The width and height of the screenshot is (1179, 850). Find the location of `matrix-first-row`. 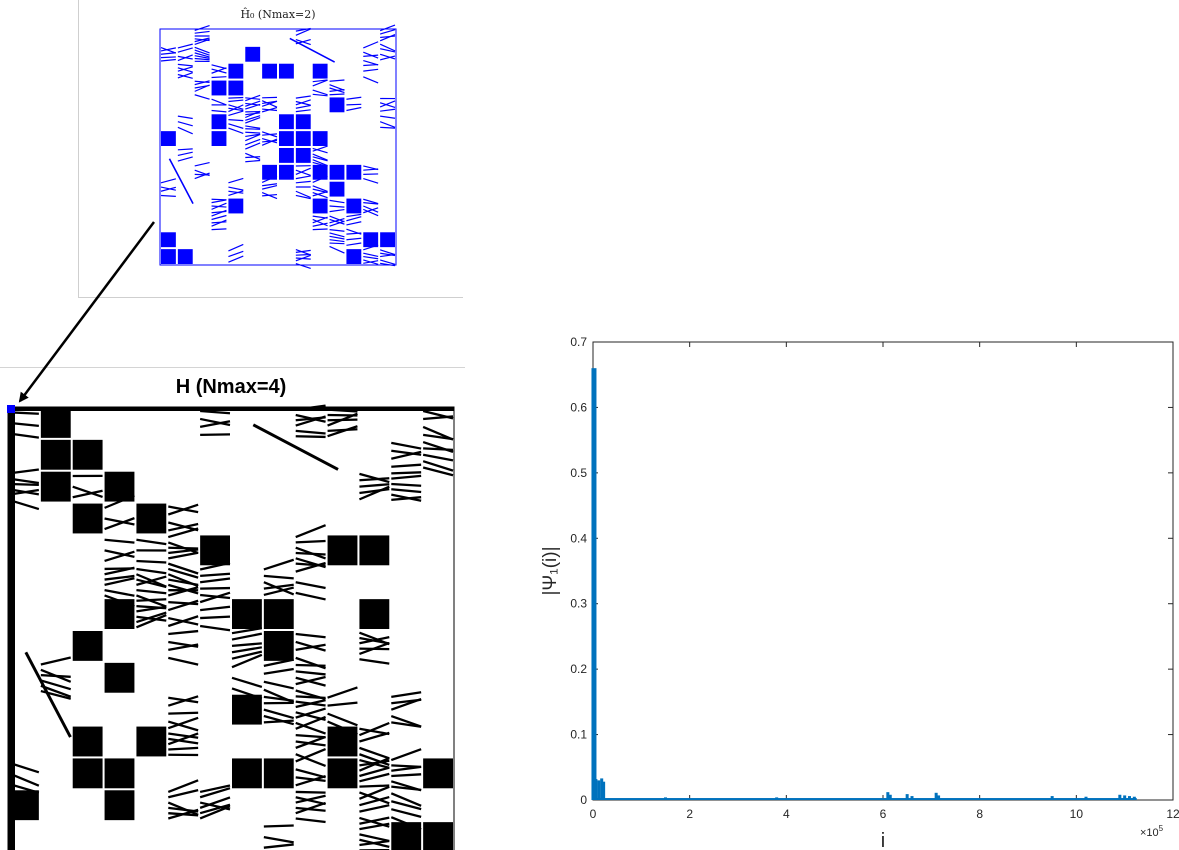

matrix-first-row is located at coordinates (231, 409).